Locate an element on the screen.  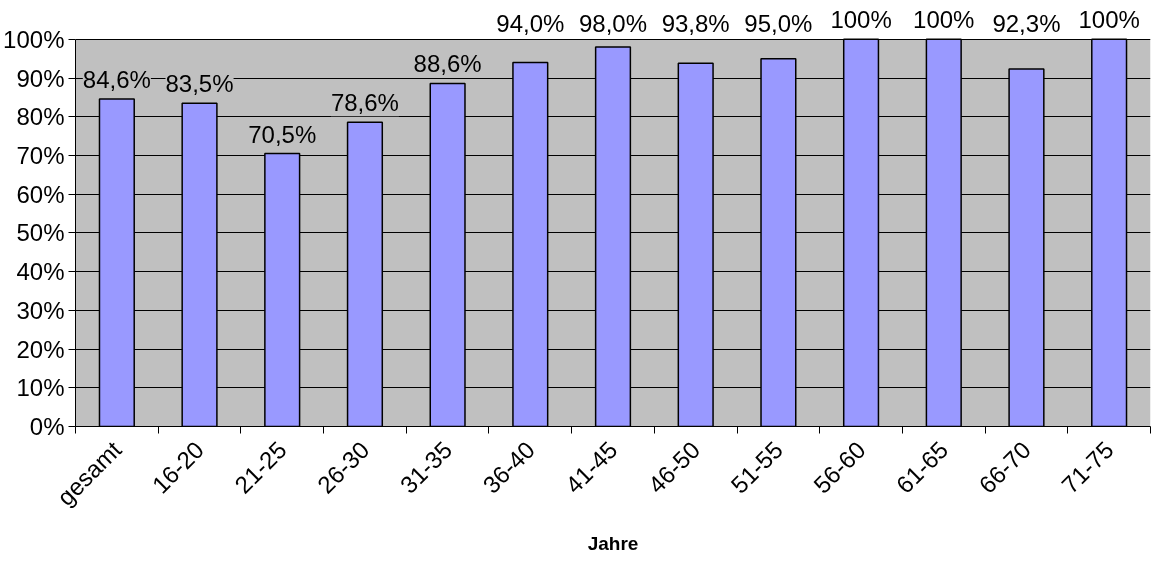
y-tick-label: 70% is located at coordinates (40, 155).